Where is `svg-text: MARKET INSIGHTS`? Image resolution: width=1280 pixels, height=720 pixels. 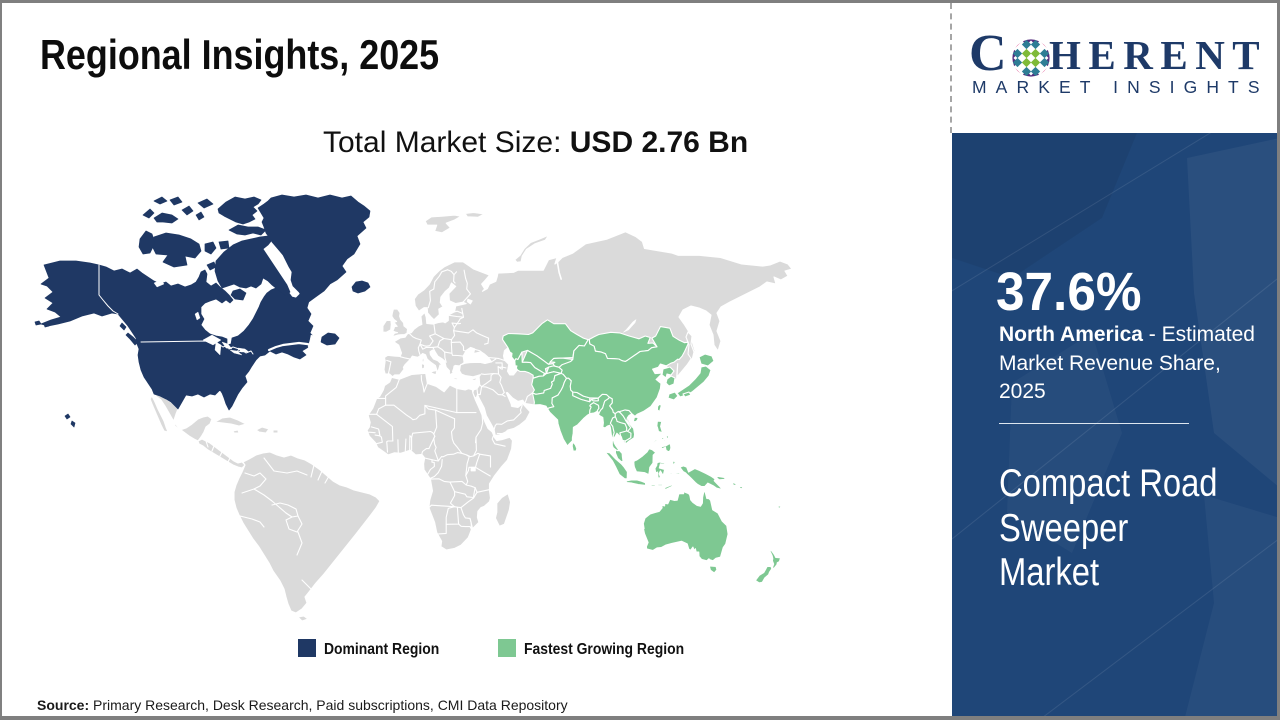
svg-text: MARKET INSIGHTS is located at coordinates (1120, 87).